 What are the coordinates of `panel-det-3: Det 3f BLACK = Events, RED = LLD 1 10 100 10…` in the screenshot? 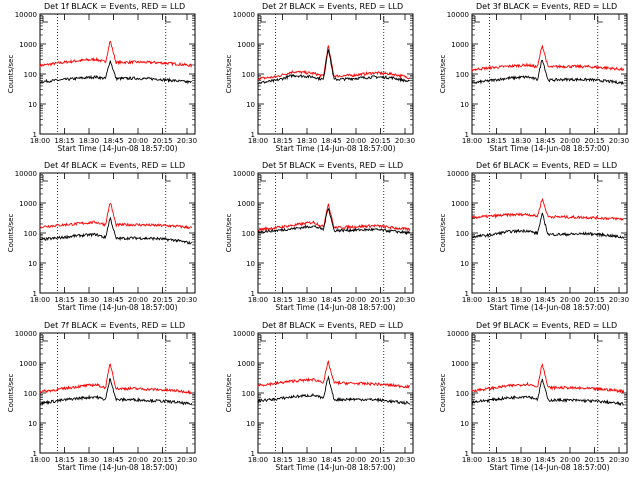 It's located at (534, 77).